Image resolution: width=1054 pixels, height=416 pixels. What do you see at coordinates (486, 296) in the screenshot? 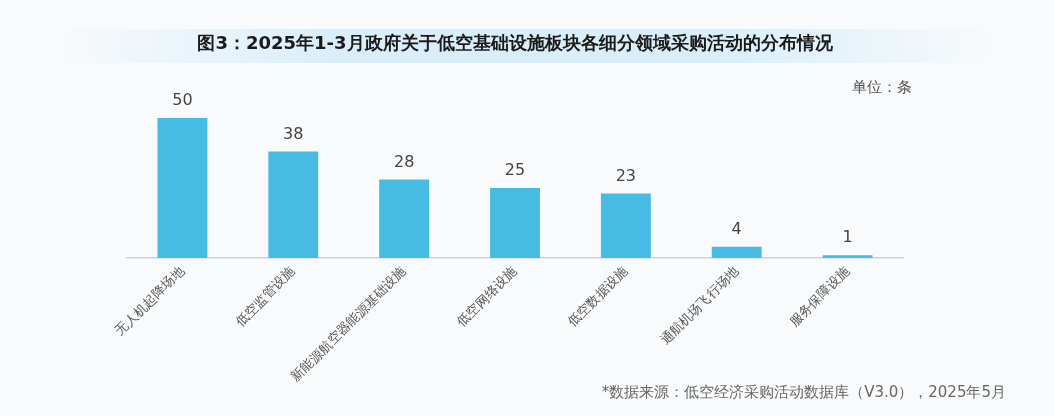
I see `x-tick-label: 低空网络设施` at bounding box center [486, 296].